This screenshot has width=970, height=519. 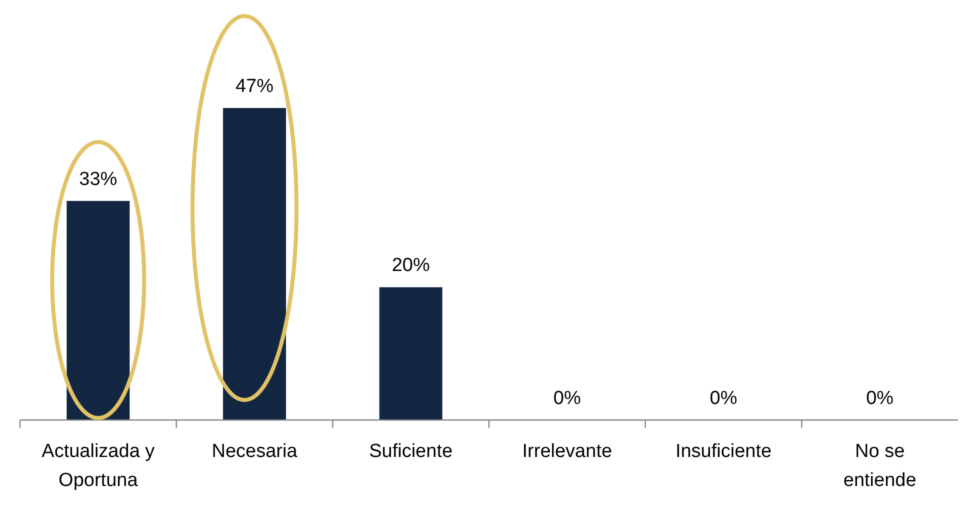 I want to click on data-label: 33%, so click(x=98, y=179).